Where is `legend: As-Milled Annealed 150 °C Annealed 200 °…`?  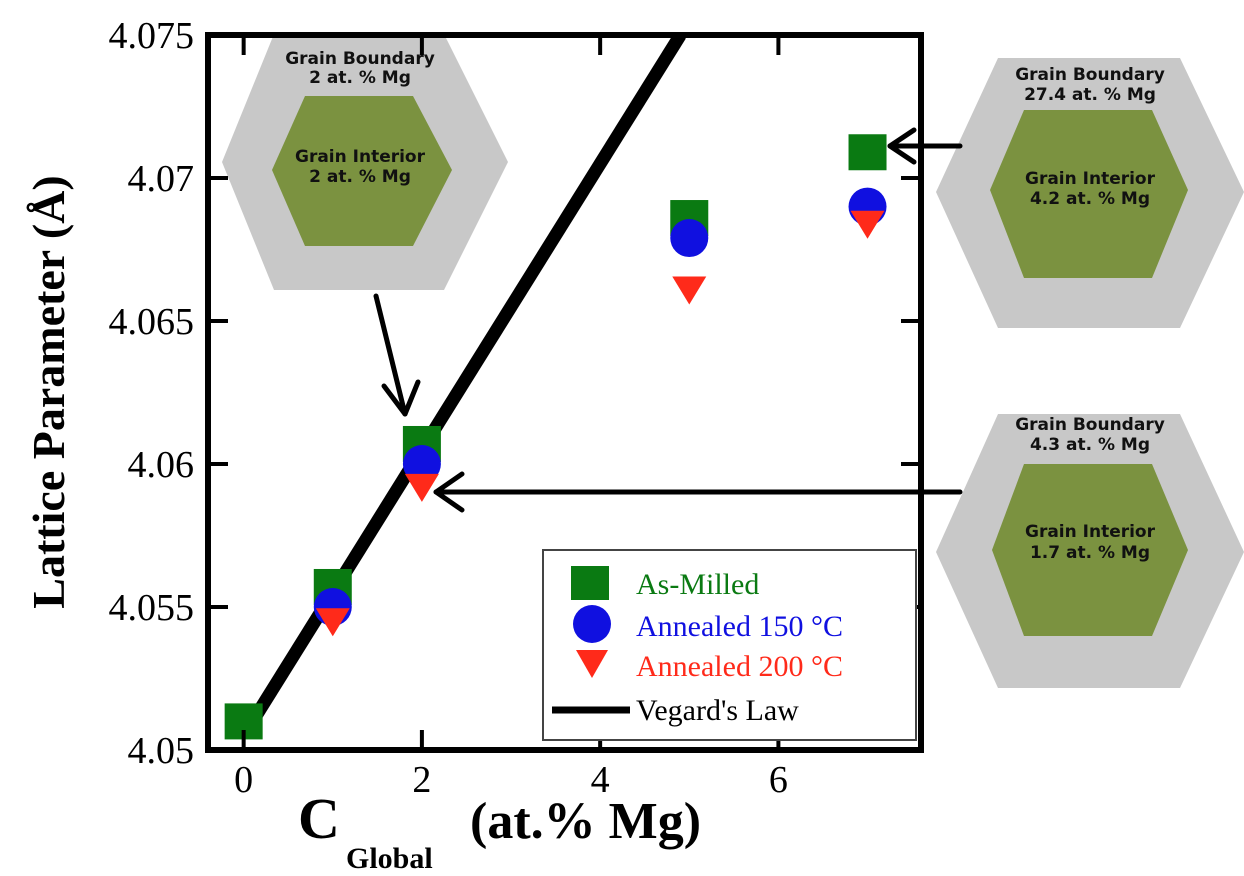 legend: As-Milled Annealed 150 °C Annealed 200 °… is located at coordinates (729, 645).